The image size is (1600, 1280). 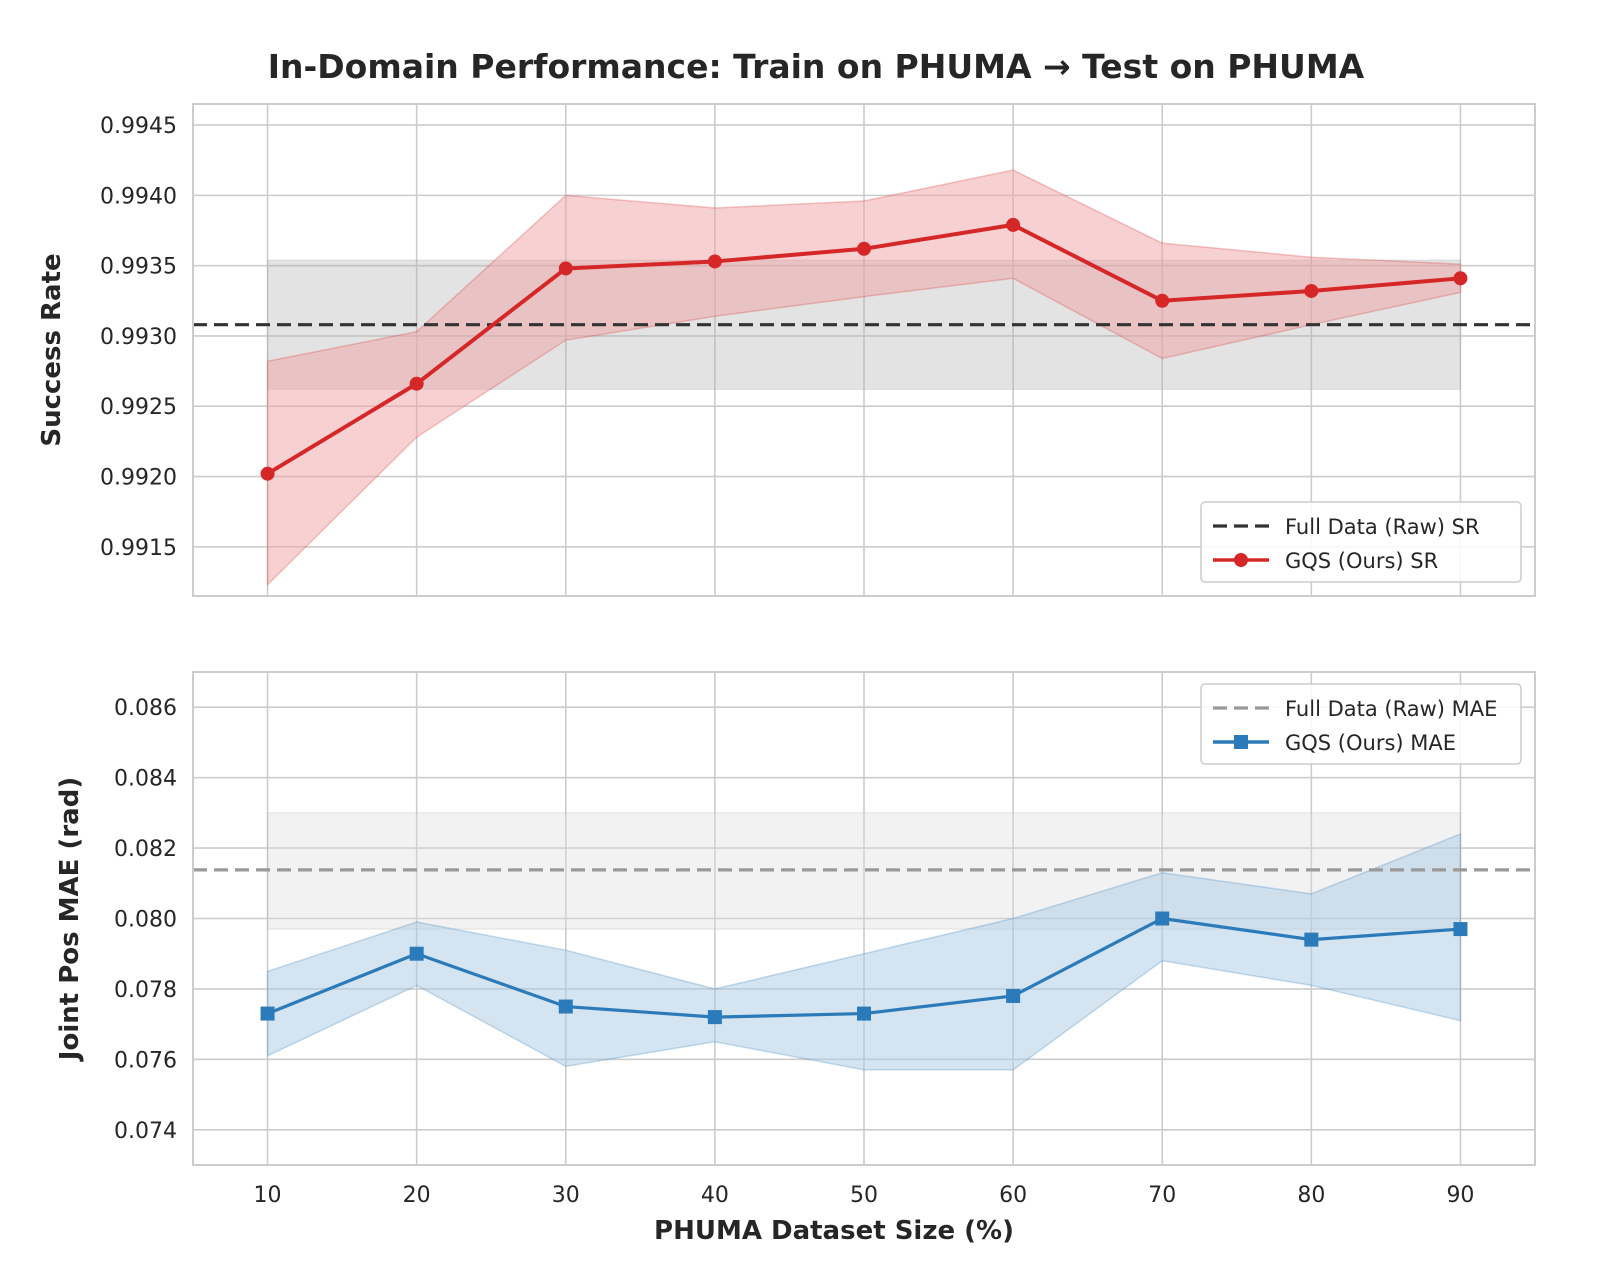 I want to click on y-tick-label: 0.078, so click(x=145, y=990).